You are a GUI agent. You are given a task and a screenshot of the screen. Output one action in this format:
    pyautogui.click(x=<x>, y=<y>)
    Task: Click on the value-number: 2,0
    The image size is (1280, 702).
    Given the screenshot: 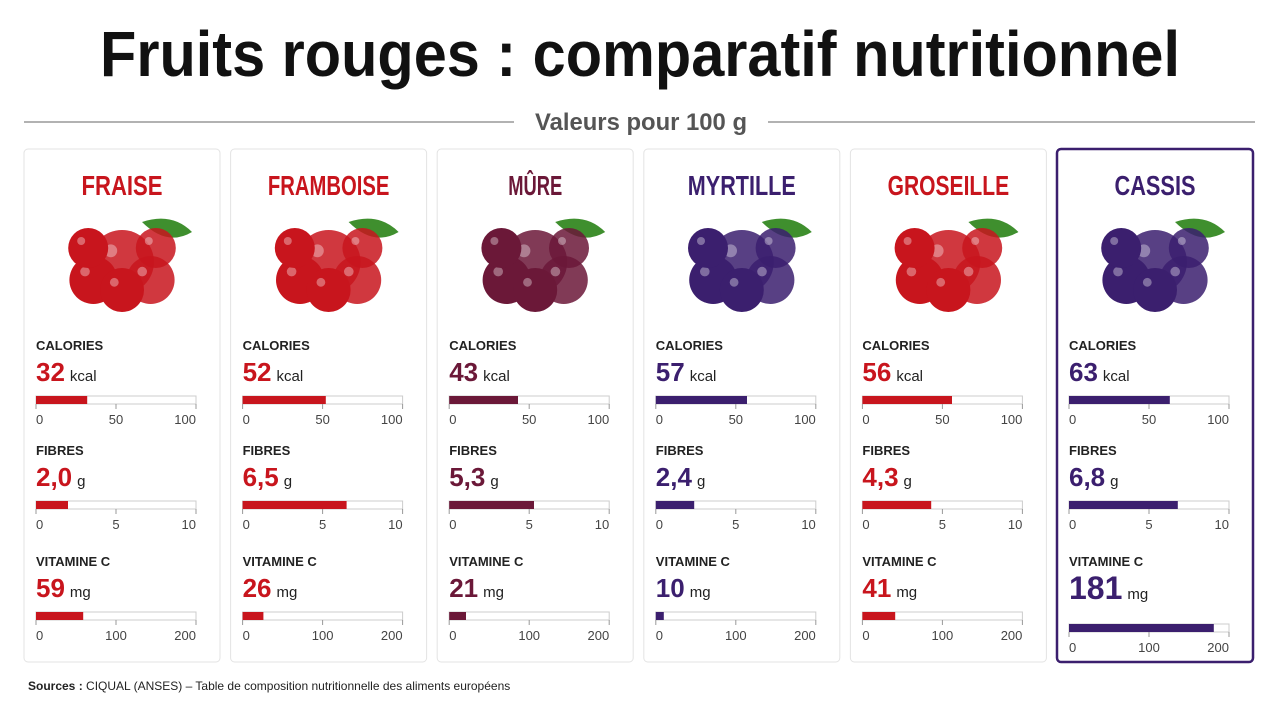 What is the action you would take?
    pyautogui.click(x=54, y=477)
    